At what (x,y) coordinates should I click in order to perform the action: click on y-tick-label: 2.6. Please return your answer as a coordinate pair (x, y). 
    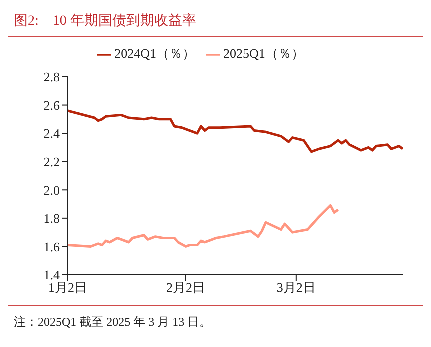
    Looking at the image, I should click on (52, 105).